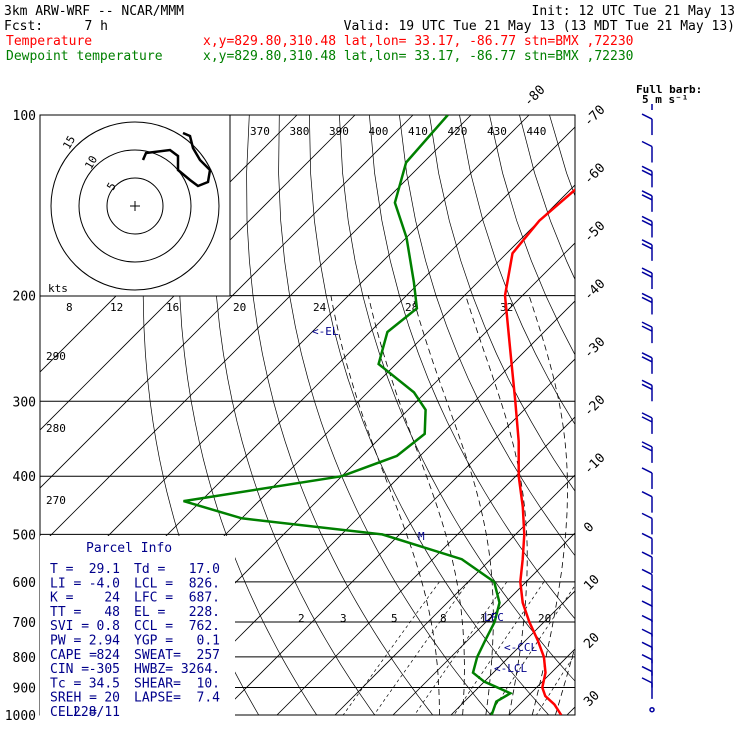 This screenshot has width=740, height=740. What do you see at coordinates (157, 655) in the screenshot?
I see `parcel-info-cell: SWEAT=` at bounding box center [157, 655].